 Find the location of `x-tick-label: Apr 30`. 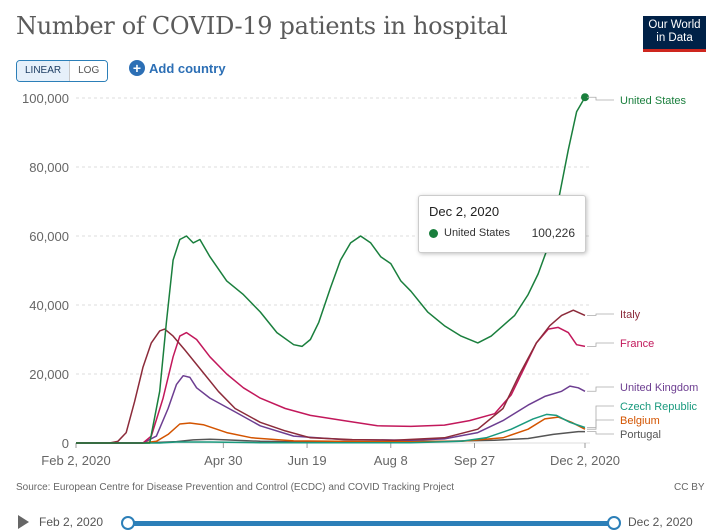

x-tick-label: Apr 30 is located at coordinates (223, 460).